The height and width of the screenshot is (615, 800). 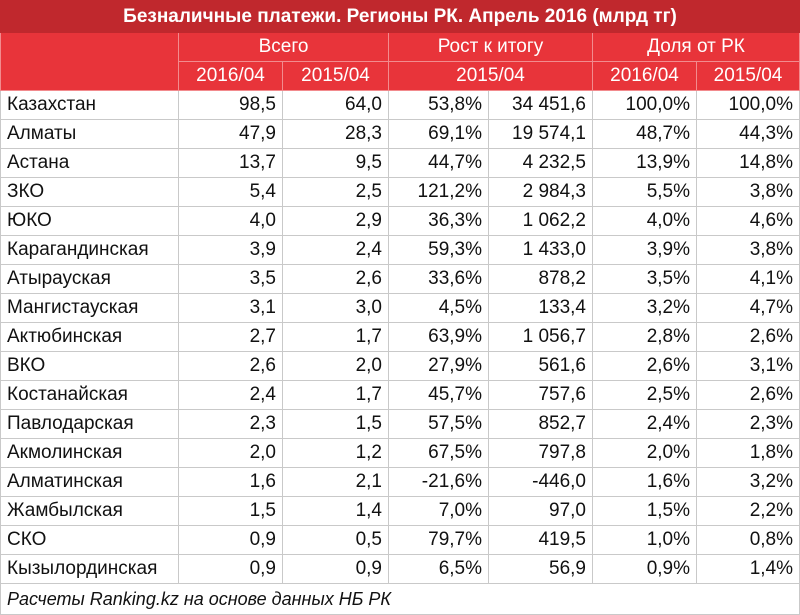 I want to click on total-2016-cell: 2,7, so click(x=230, y=337).